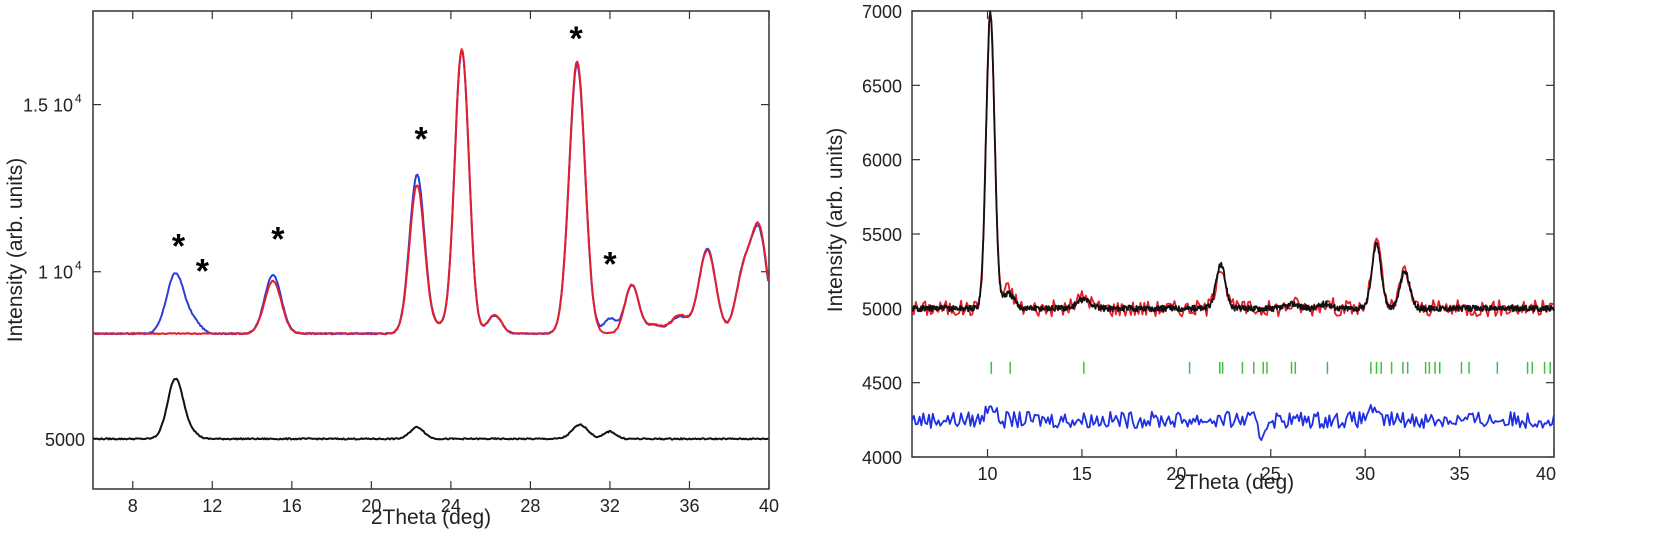  I want to click on left-y-tick-label: 1.5 10, so click(48, 106).